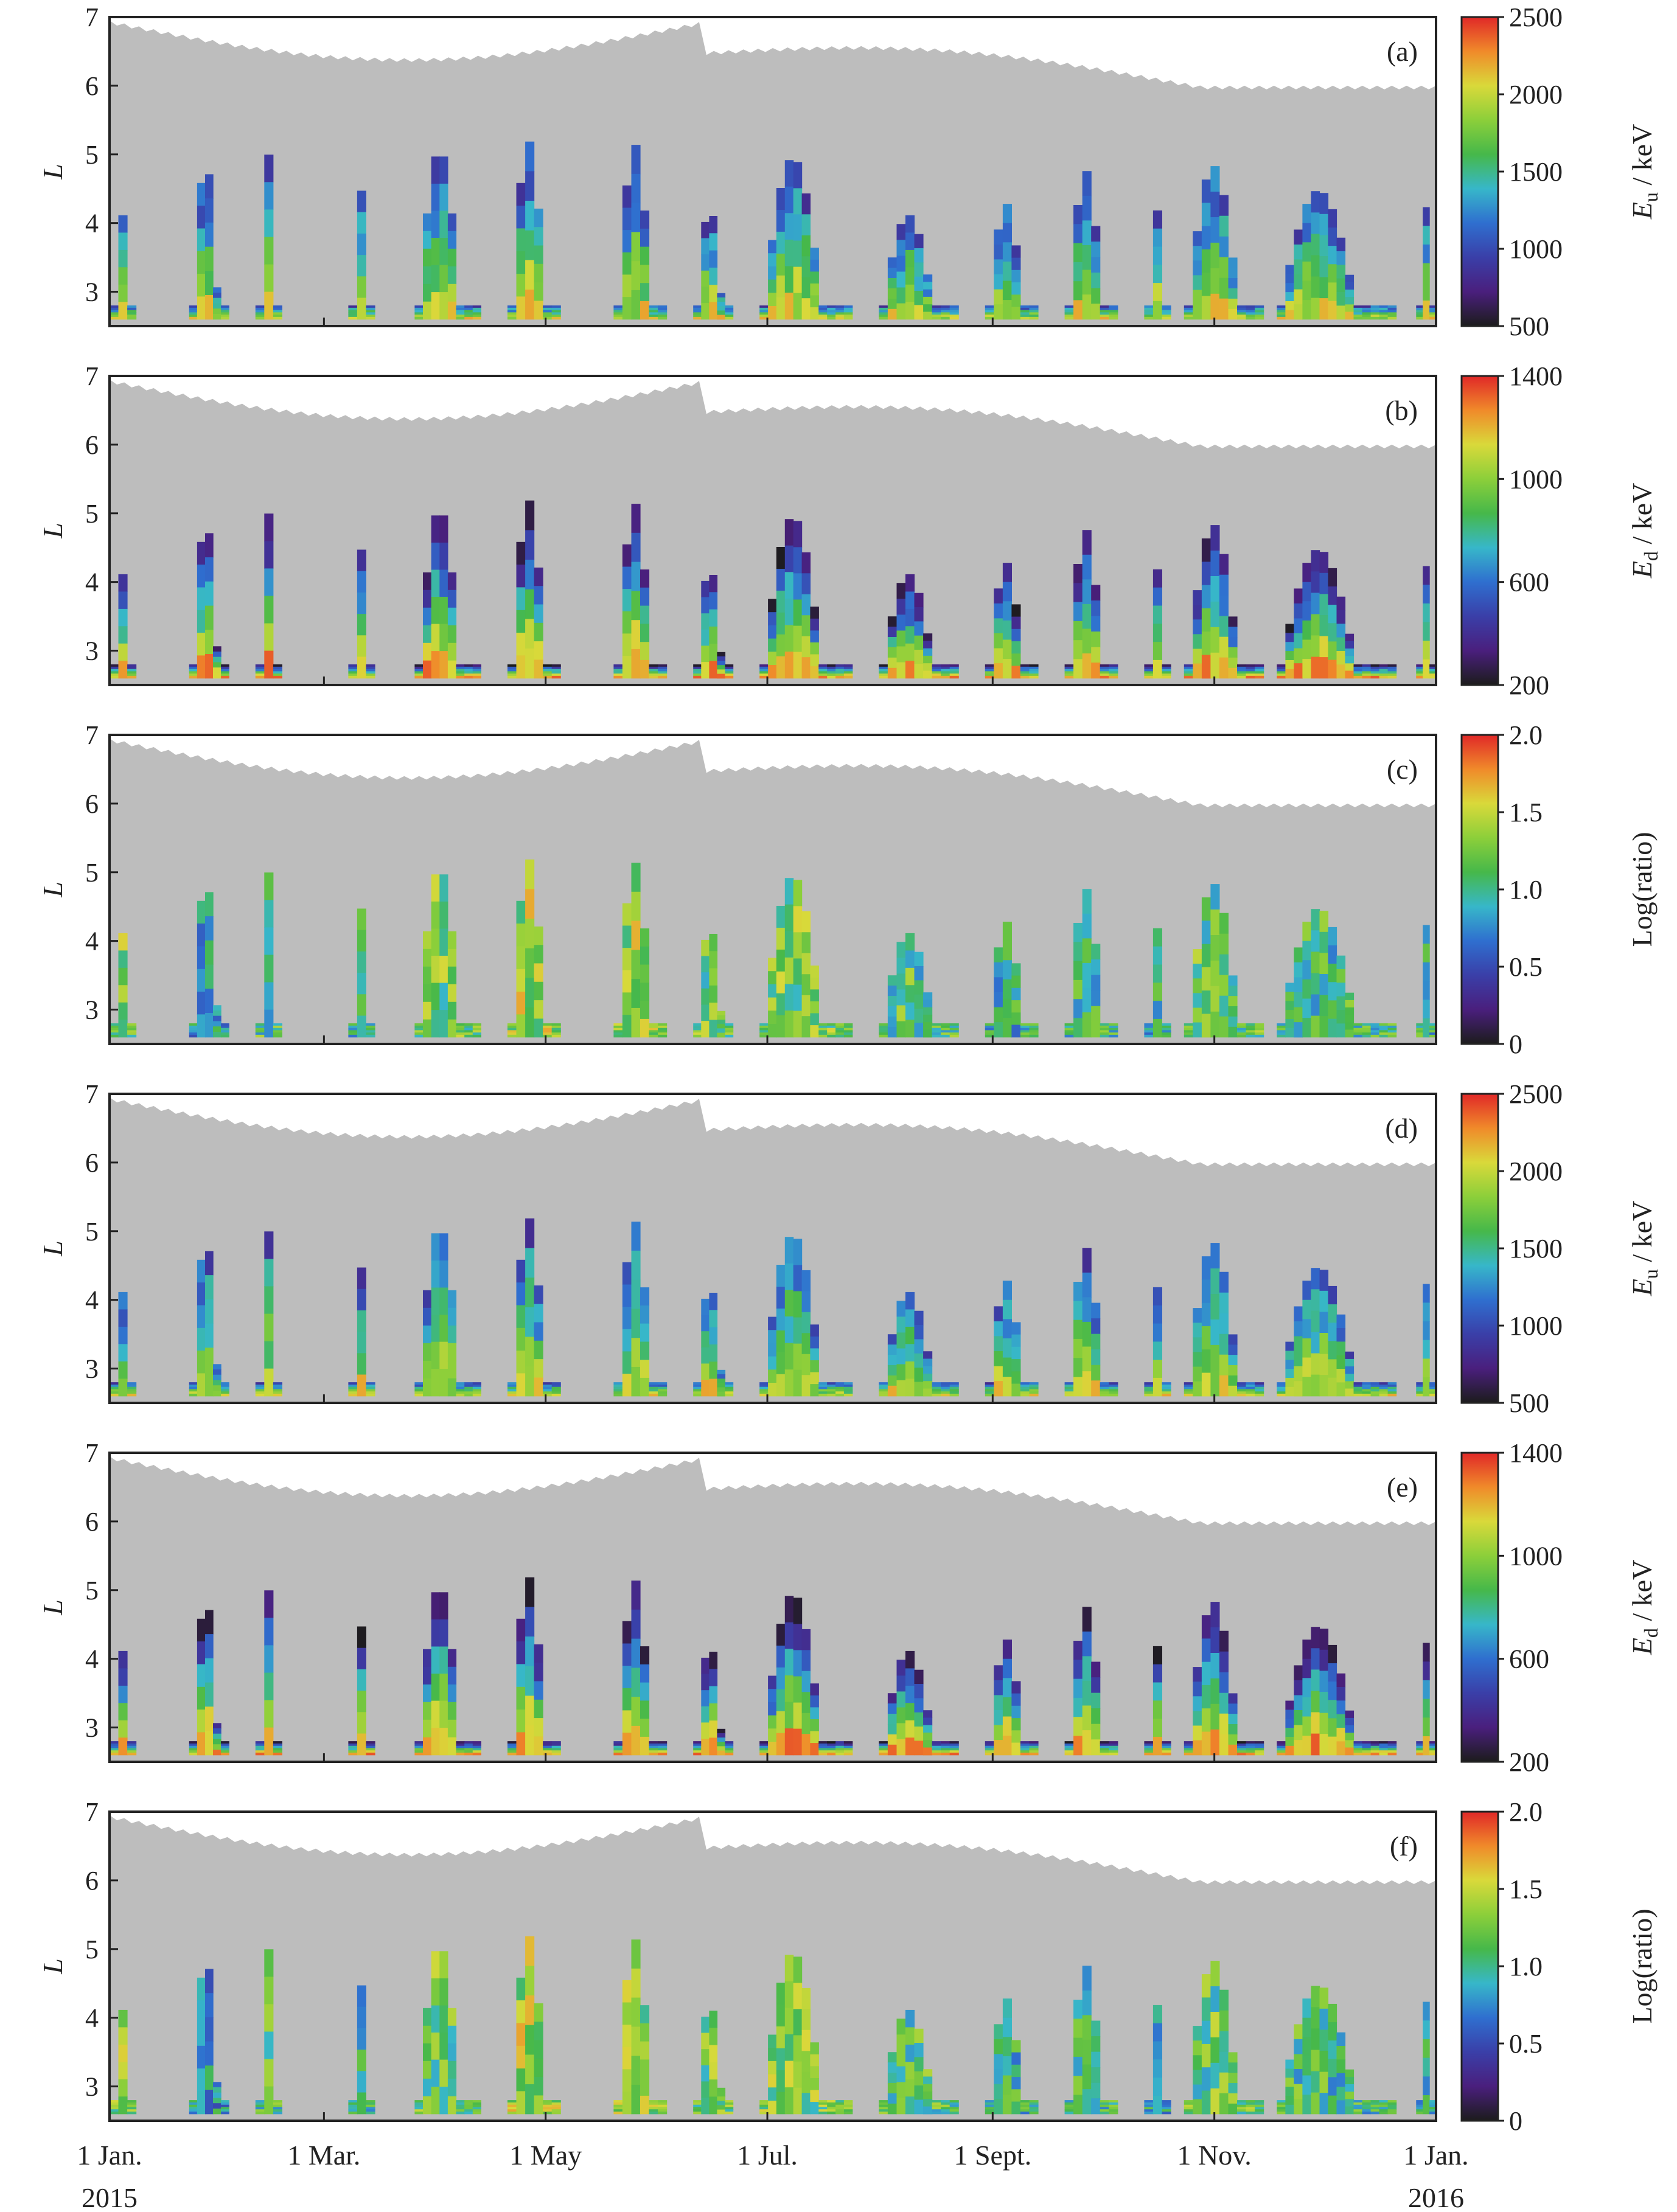  What do you see at coordinates (773, 171) in the screenshot?
I see `plot-frame` at bounding box center [773, 171].